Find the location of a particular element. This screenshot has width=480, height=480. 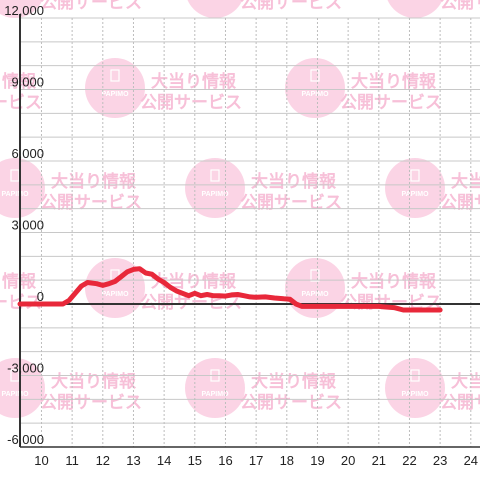

y-tick-labels: 12,000 9,000 6,000 3,000 0 -3,000 -6,000 is located at coordinates (24, 225).